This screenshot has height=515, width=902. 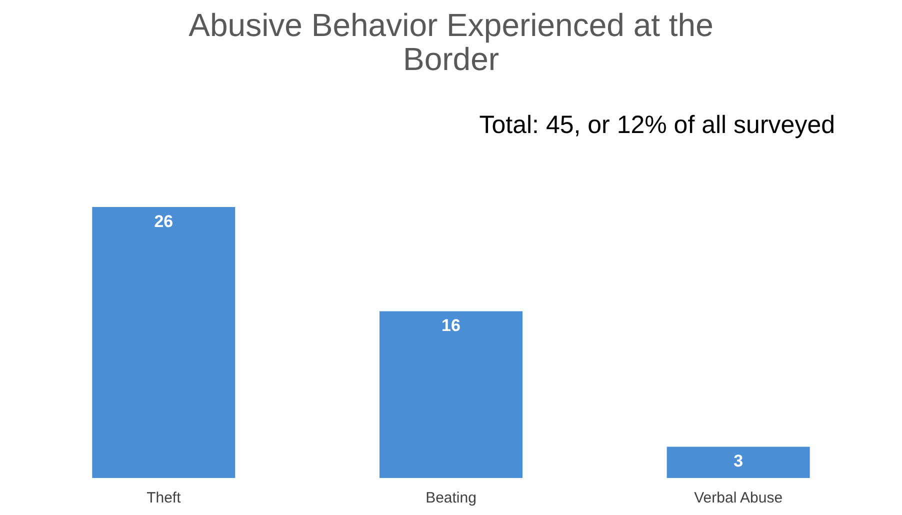 I want to click on data-label: 26, so click(x=164, y=221).